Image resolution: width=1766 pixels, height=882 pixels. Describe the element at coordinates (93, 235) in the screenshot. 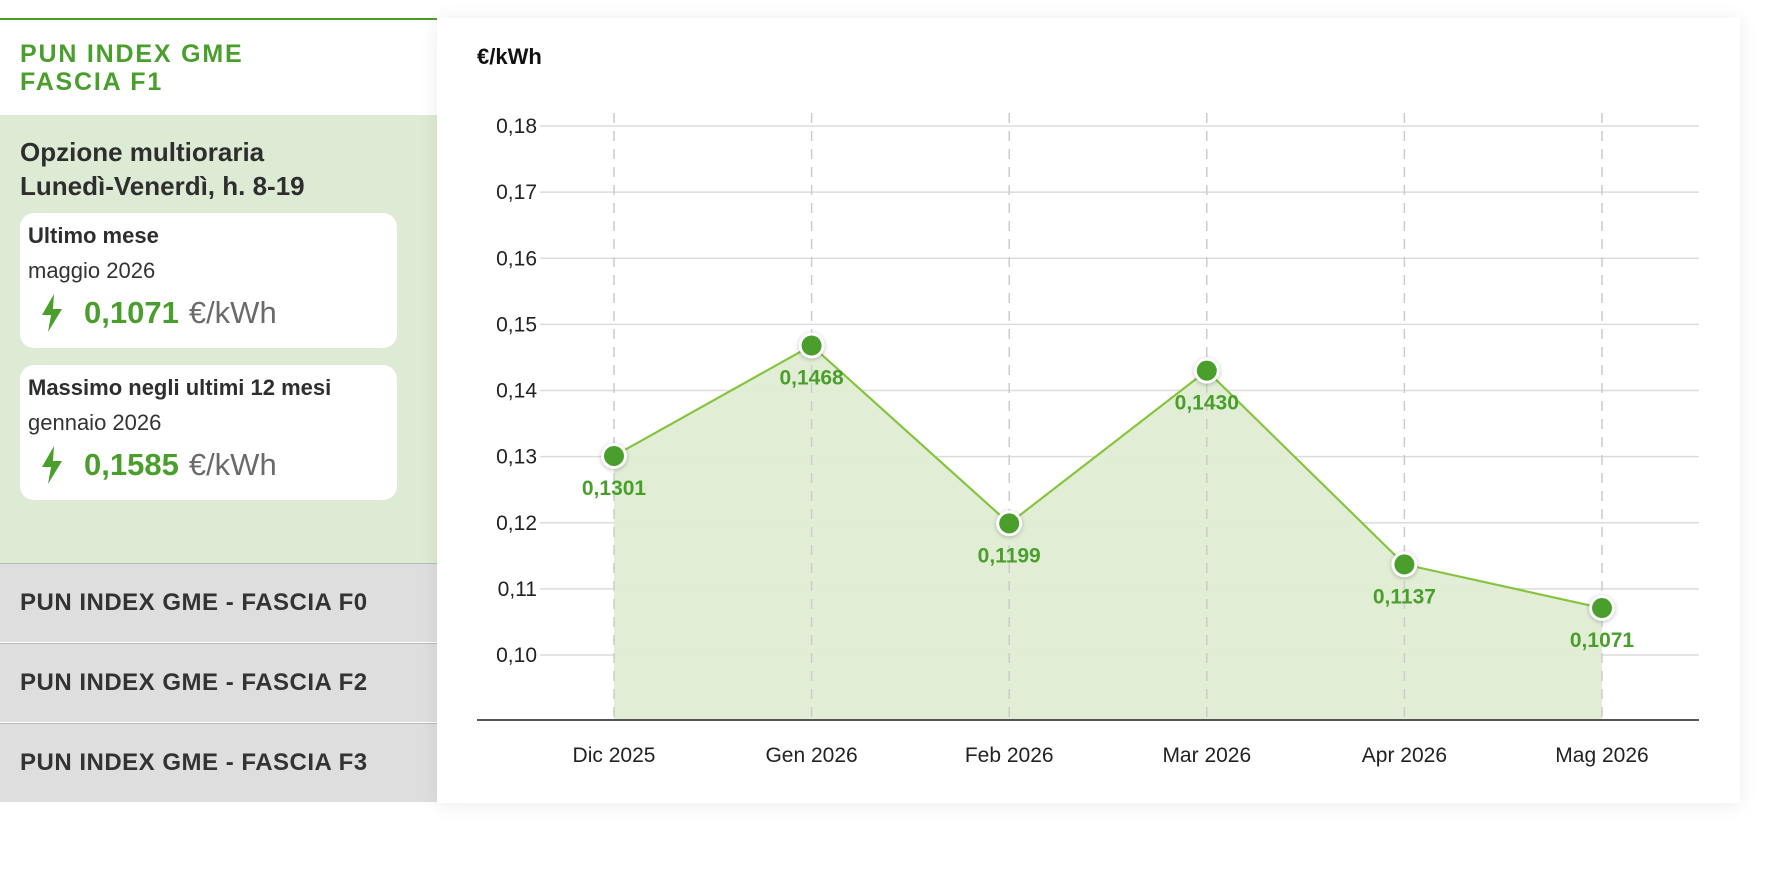

I see `last-month-label: Ultimo mese` at that location.